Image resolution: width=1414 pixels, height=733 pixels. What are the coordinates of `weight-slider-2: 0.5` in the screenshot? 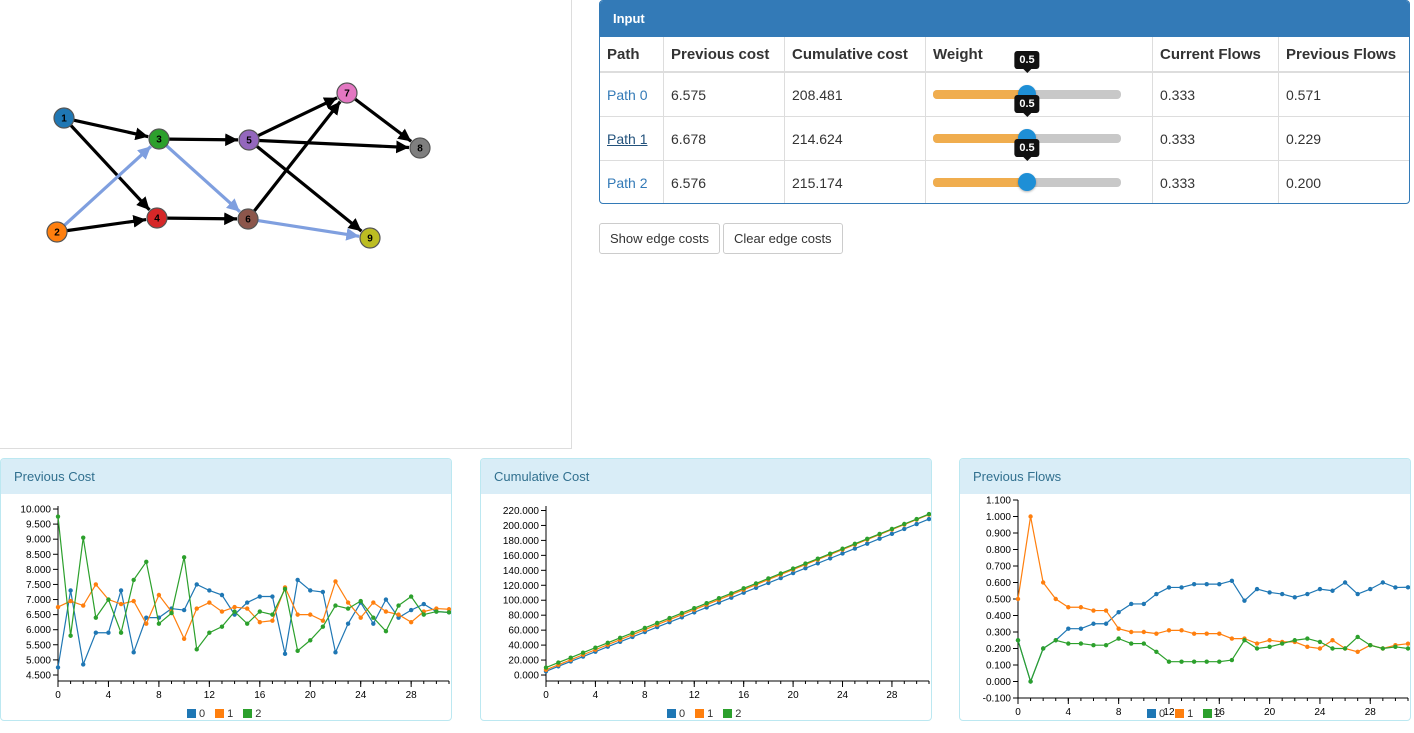 It's located at (1028, 169).